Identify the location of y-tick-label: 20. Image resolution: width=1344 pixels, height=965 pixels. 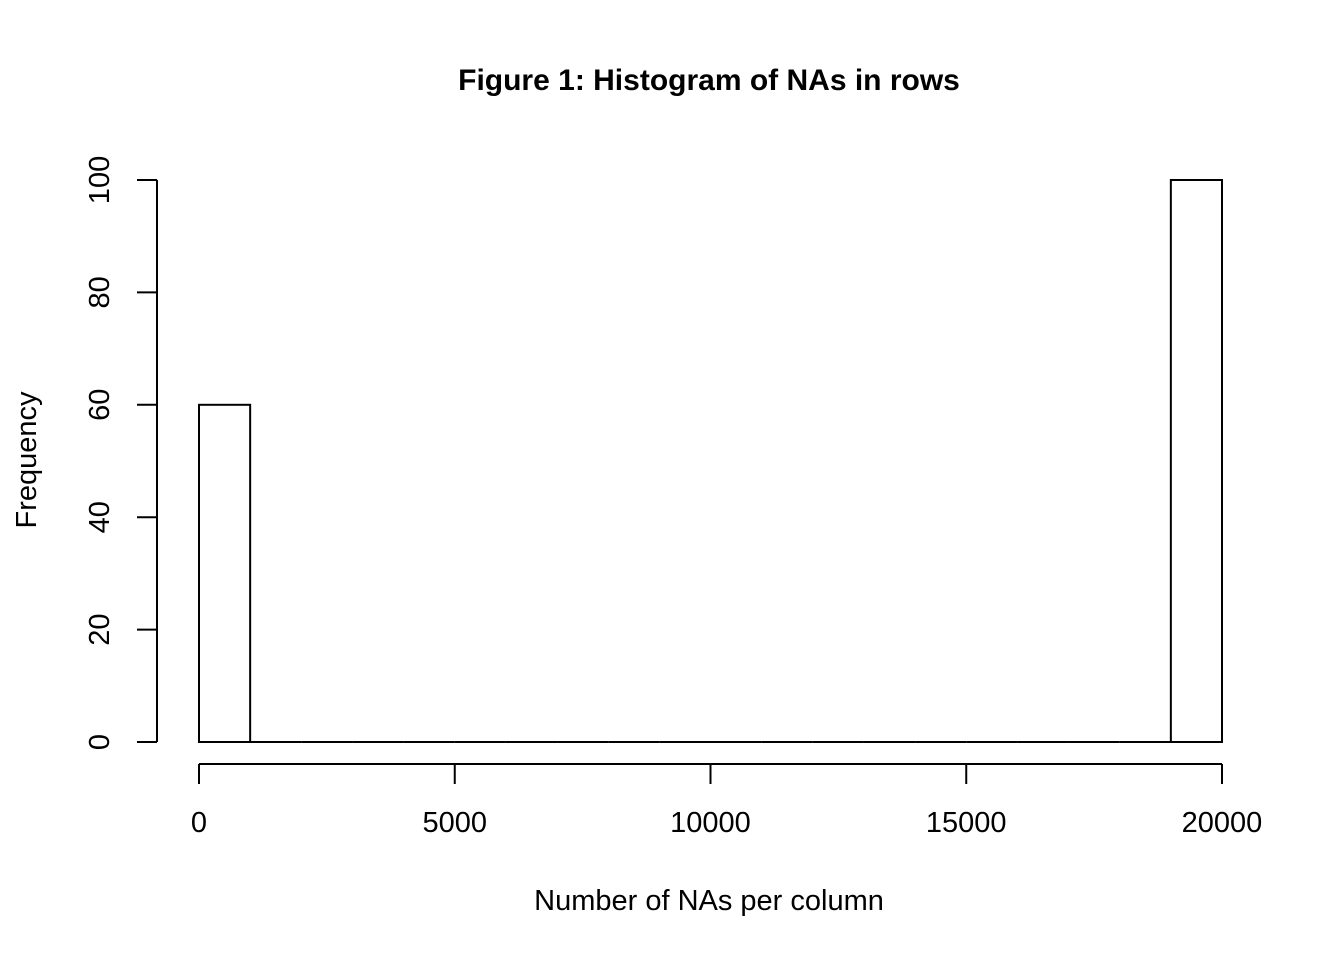
(100, 629).